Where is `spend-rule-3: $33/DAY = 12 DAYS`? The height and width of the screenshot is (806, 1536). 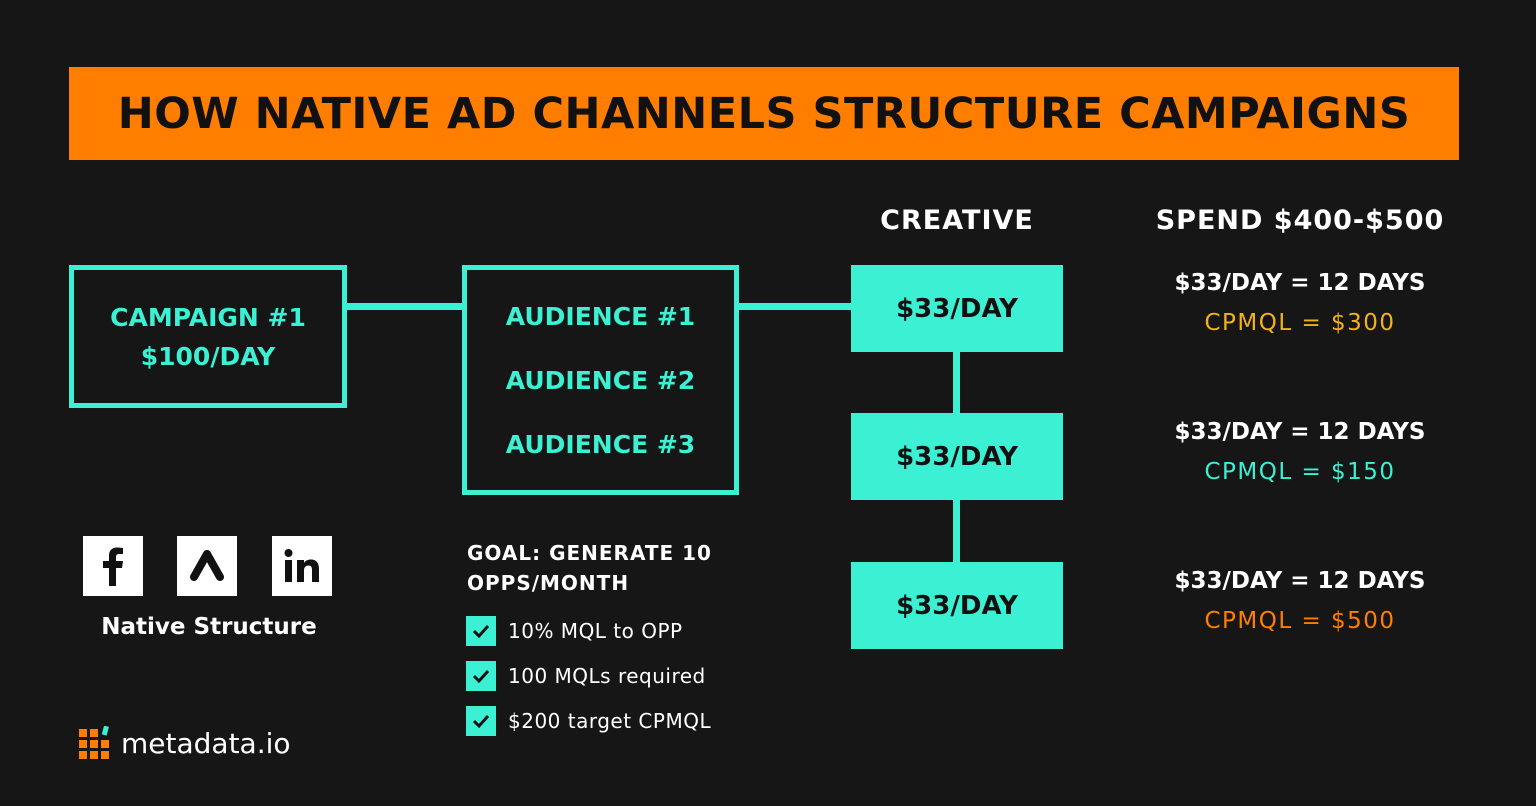 spend-rule-3: $33/DAY = 12 DAYS is located at coordinates (1300, 581).